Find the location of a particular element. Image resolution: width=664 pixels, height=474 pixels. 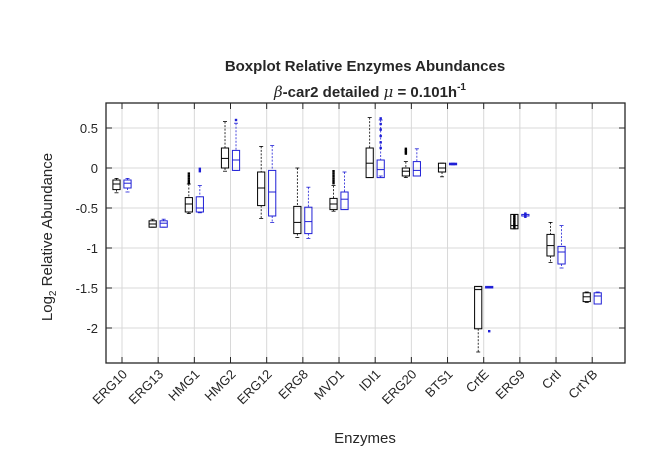

y-label-log: Log is located at coordinates (47, 308).